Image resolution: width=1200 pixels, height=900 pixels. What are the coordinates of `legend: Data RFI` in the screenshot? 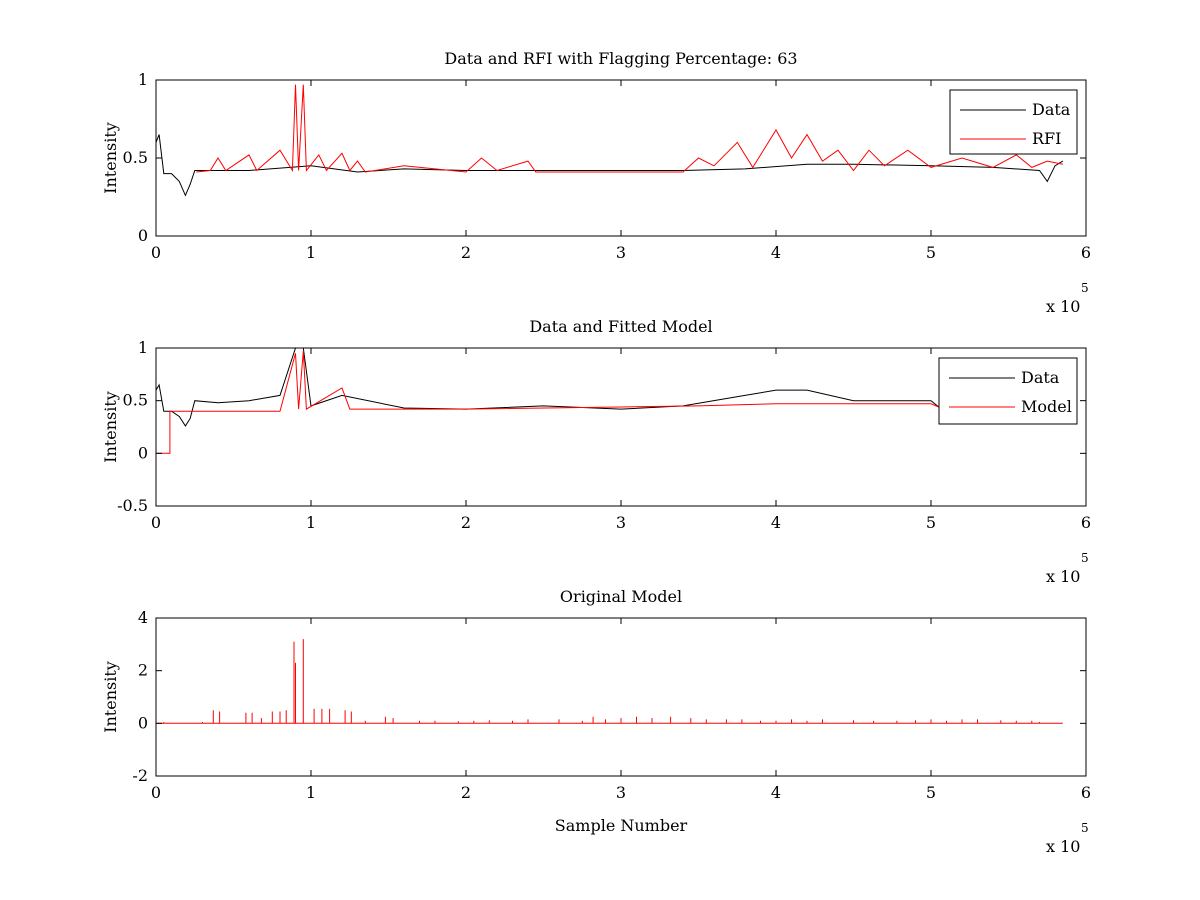 It's located at (1013, 122).